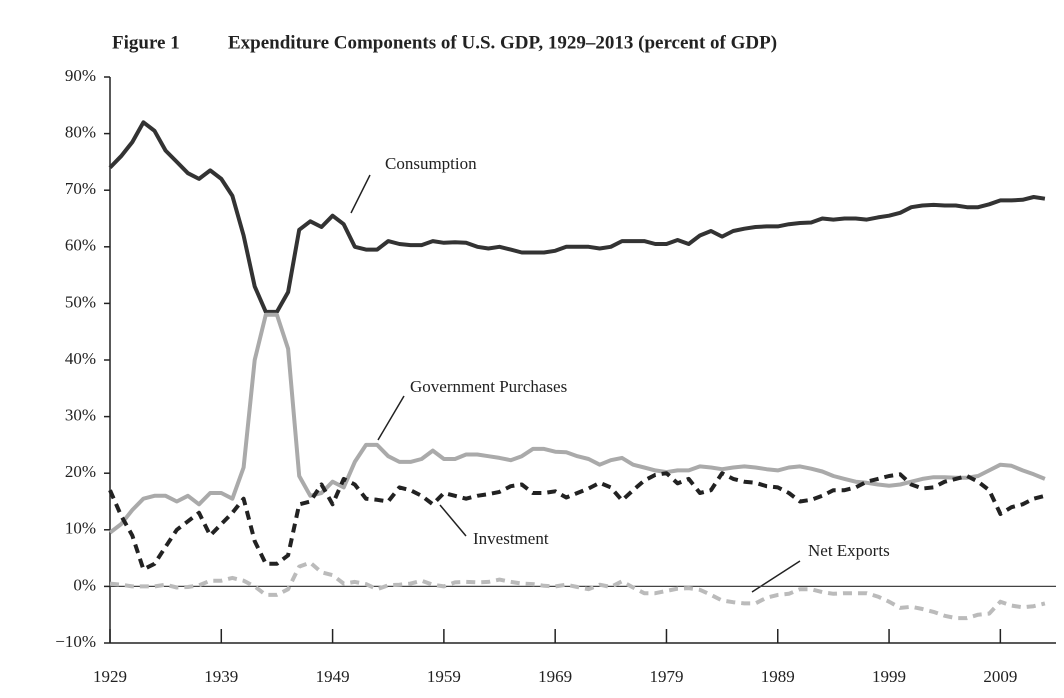  What do you see at coordinates (80, 415) in the screenshot?
I see `y-tick-label: 30%` at bounding box center [80, 415].